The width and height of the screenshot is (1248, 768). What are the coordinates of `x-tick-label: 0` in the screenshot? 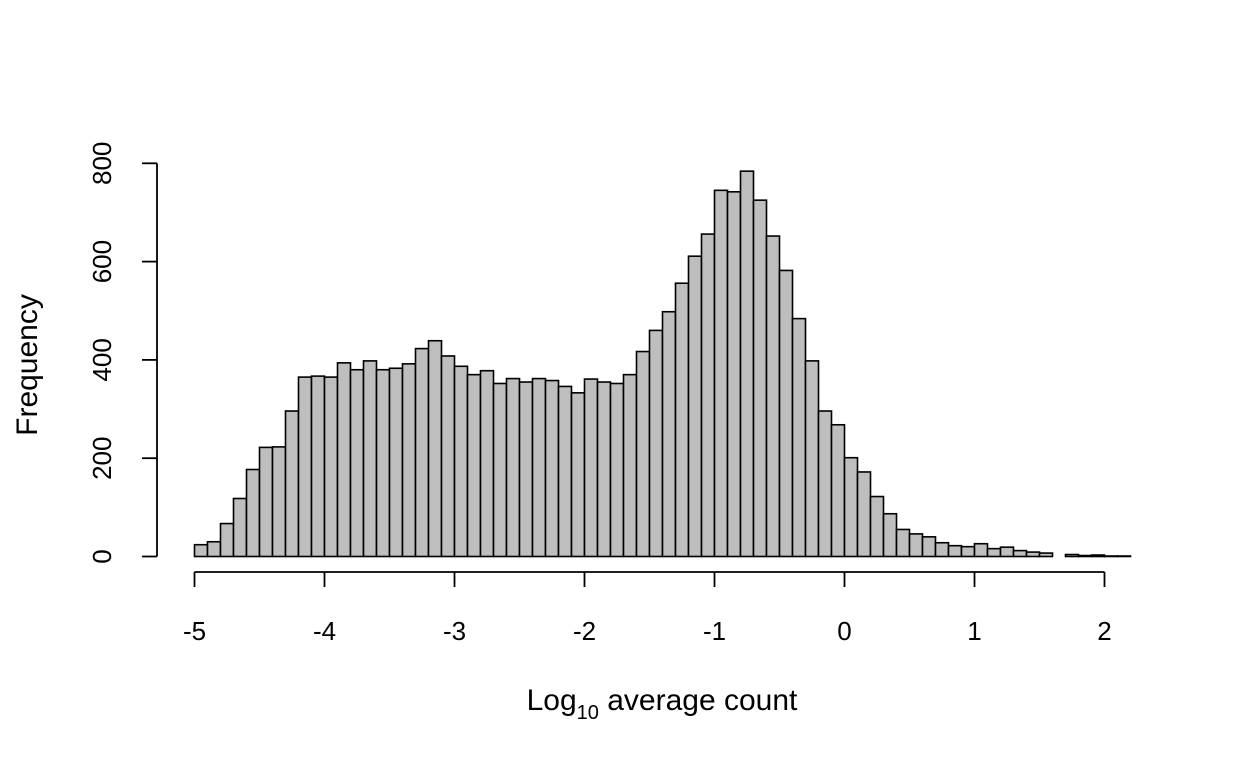 It's located at (844, 631).